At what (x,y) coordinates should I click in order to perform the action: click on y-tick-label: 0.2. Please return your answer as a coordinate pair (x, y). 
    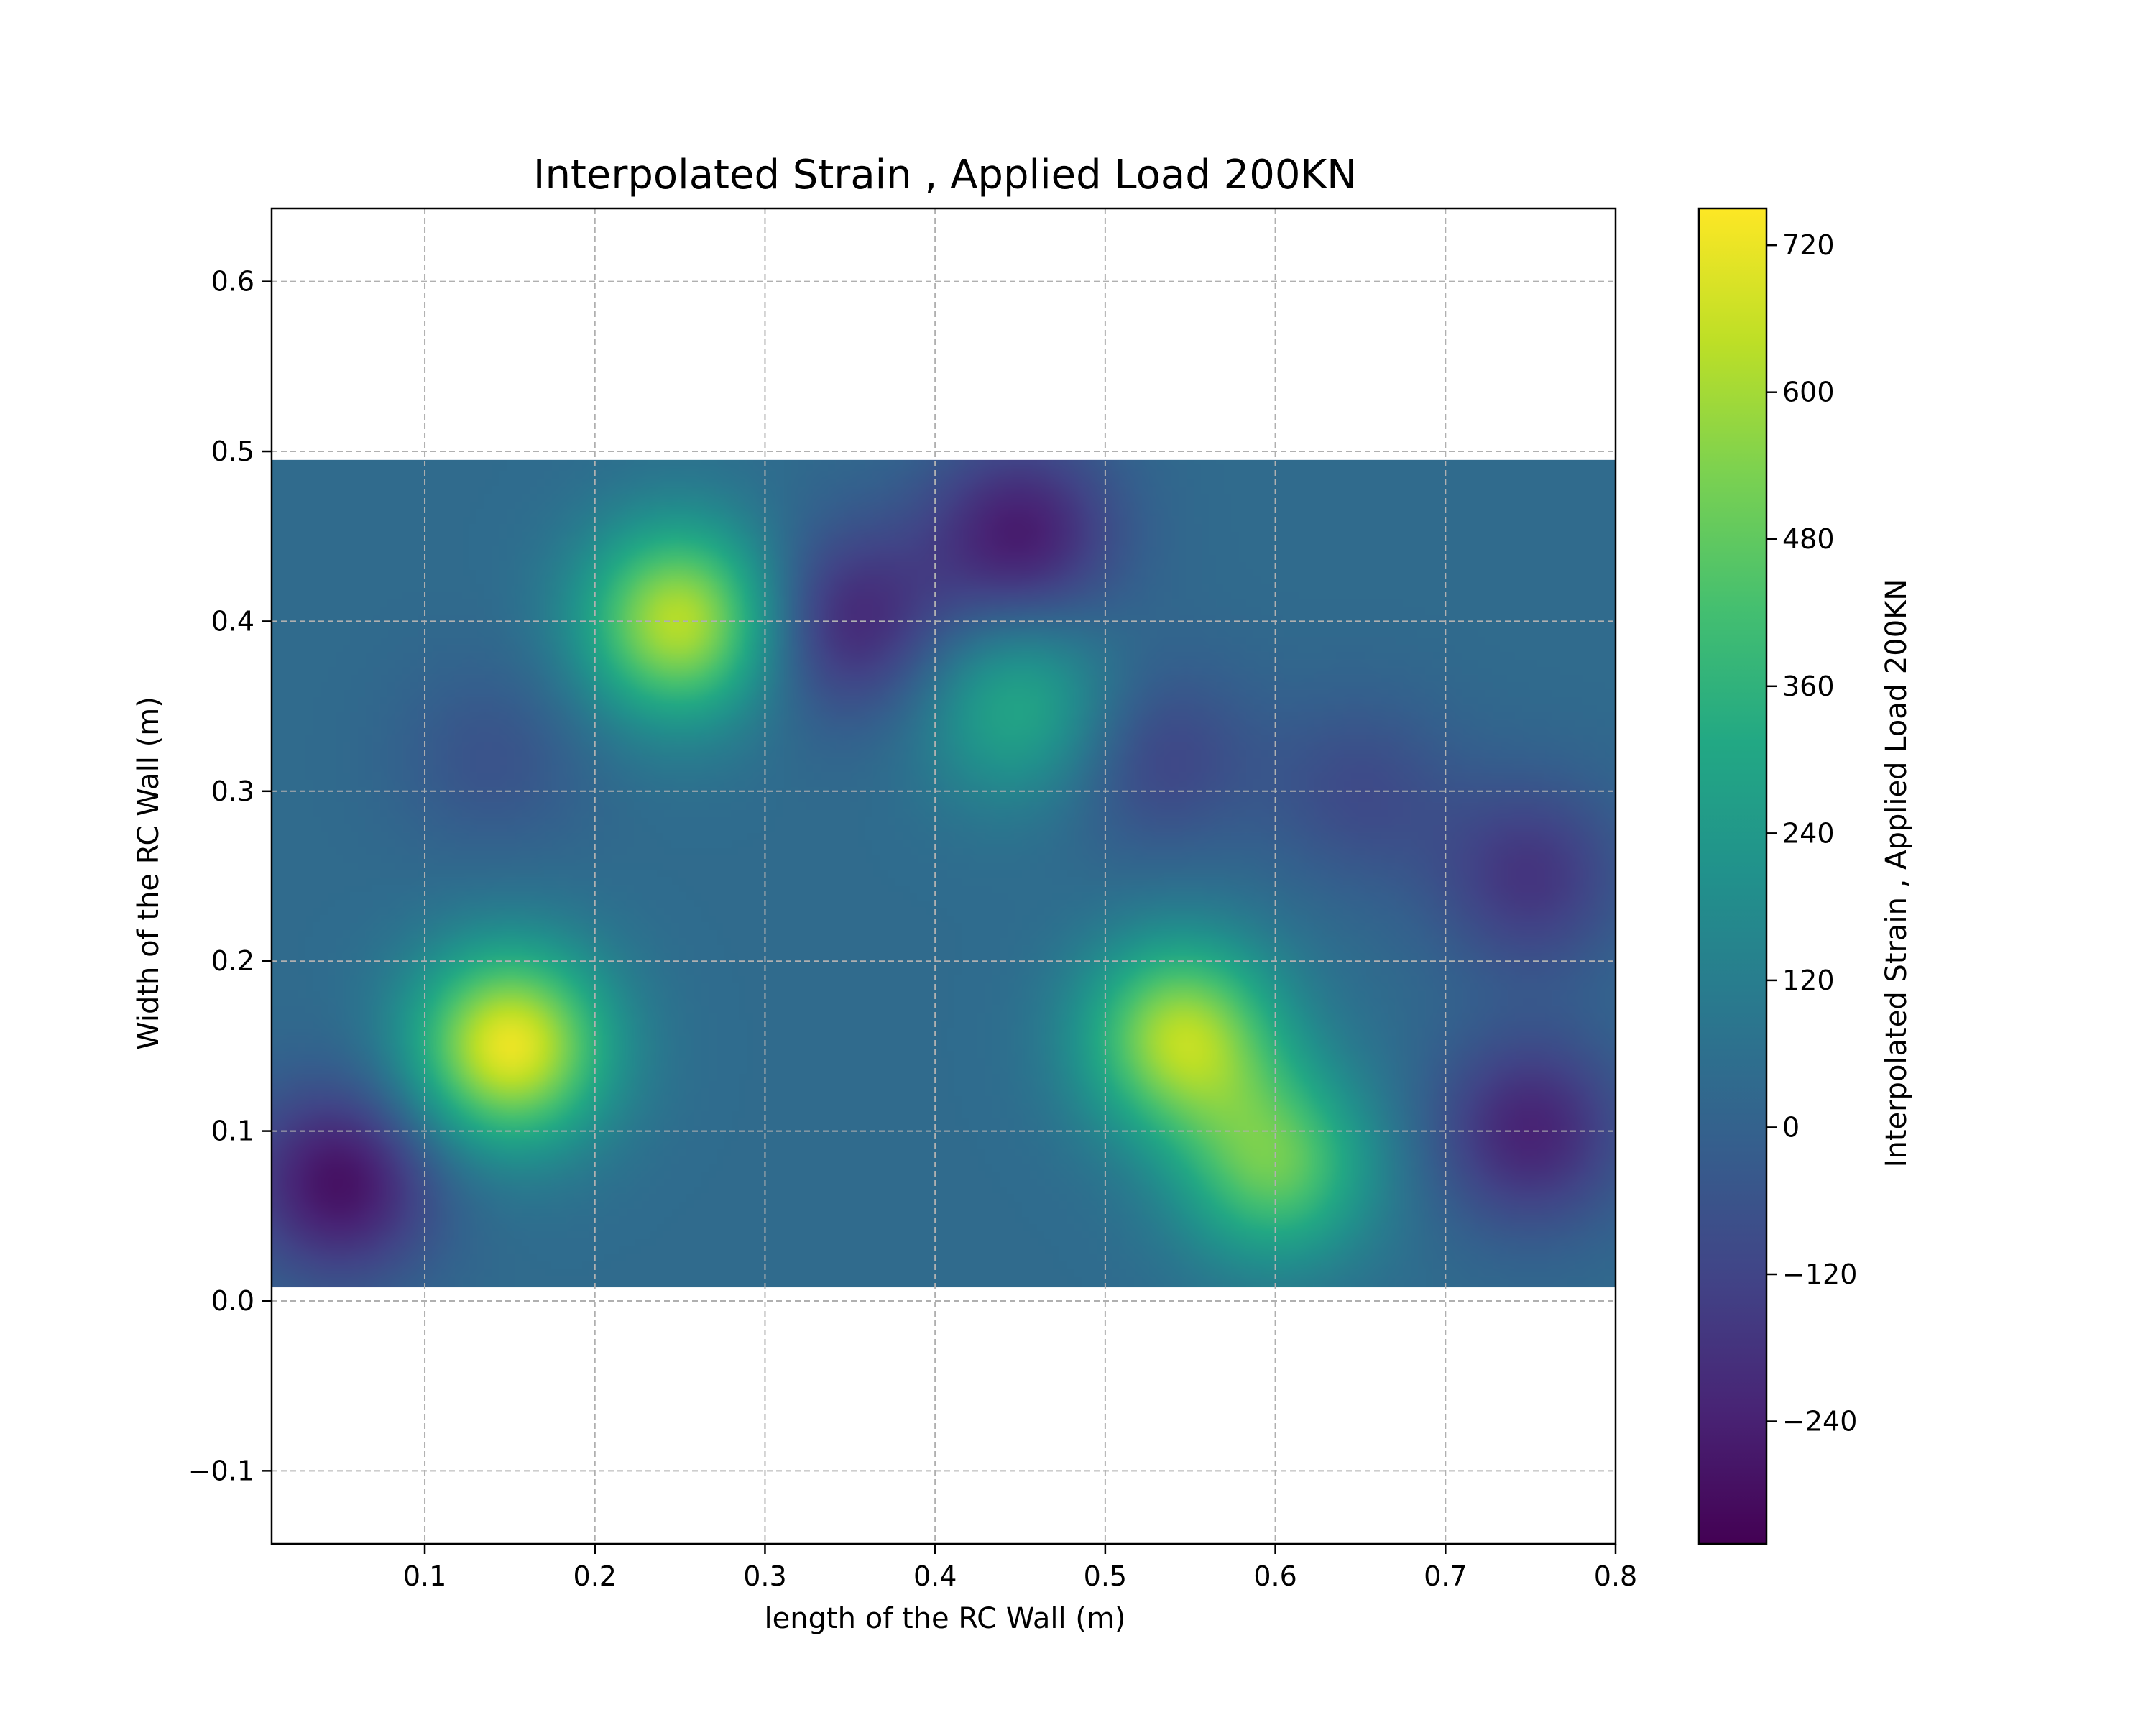
    Looking at the image, I should click on (233, 961).